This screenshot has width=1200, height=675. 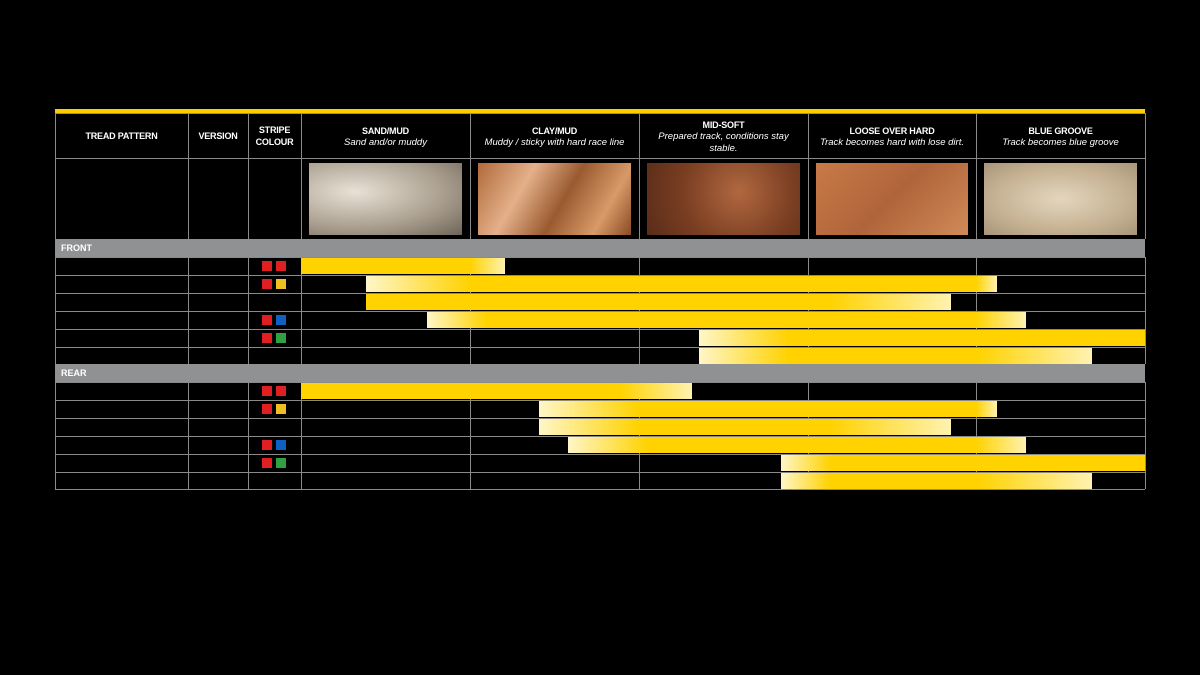 What do you see at coordinates (274, 136) in the screenshot?
I see `column-title: STRIPE COLOUR` at bounding box center [274, 136].